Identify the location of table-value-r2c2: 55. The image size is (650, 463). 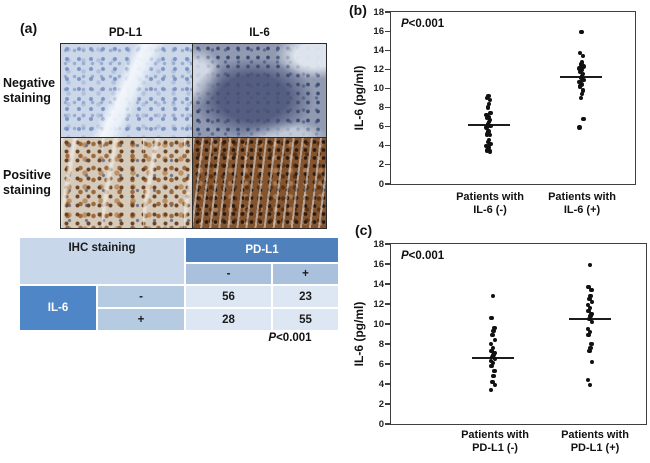
(305, 319).